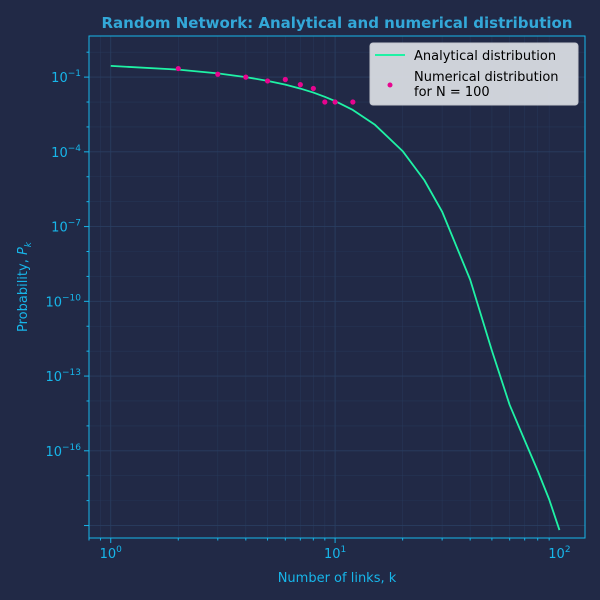  I want to click on legend-label-numerical-line: Numerical distribution, so click(486, 77).